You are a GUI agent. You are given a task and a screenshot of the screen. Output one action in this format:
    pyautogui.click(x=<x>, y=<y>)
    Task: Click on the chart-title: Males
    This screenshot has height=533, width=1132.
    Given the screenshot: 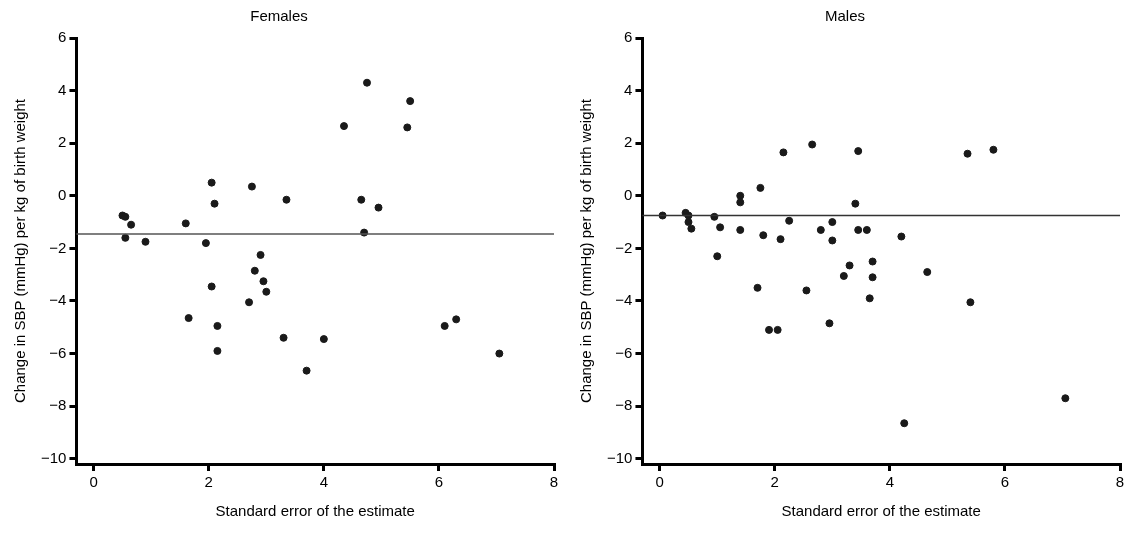 What is the action you would take?
    pyautogui.click(x=845, y=16)
    